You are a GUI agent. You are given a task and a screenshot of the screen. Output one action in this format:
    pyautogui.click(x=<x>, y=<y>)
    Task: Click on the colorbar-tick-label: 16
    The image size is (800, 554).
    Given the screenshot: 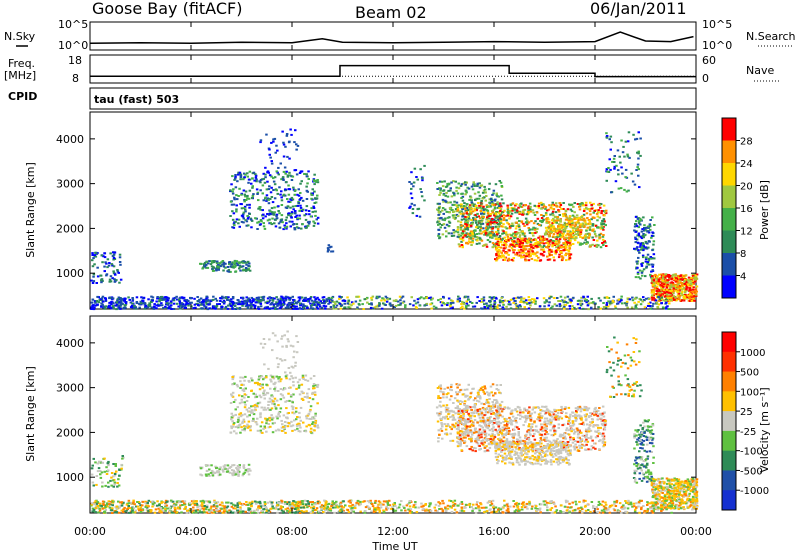 What is the action you would take?
    pyautogui.click(x=746, y=209)
    